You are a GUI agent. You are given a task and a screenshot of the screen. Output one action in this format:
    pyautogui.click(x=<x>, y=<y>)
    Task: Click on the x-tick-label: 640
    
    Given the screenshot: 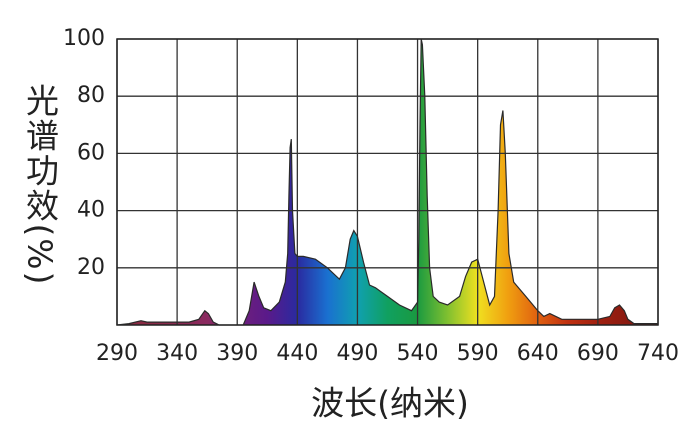 What is the action you would take?
    pyautogui.click(x=538, y=353)
    